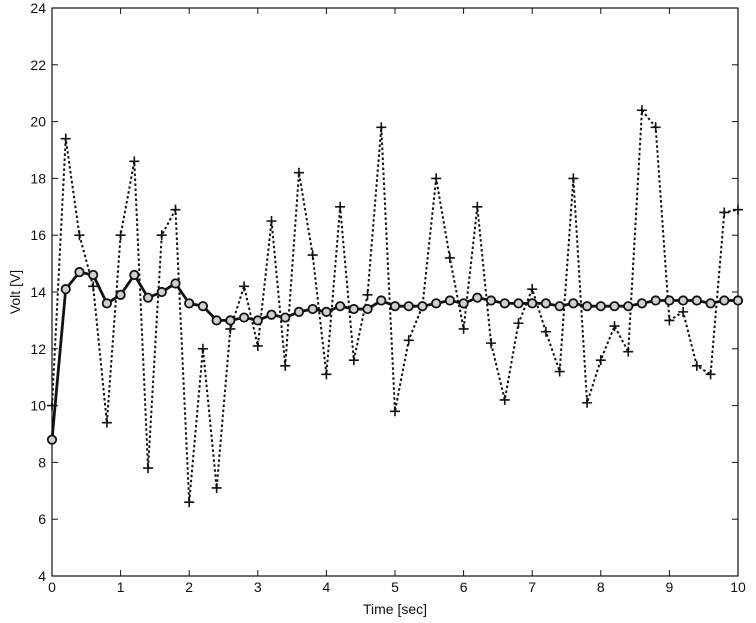  What do you see at coordinates (38, 122) in the screenshot?
I see `y-tick-label: 20` at bounding box center [38, 122].